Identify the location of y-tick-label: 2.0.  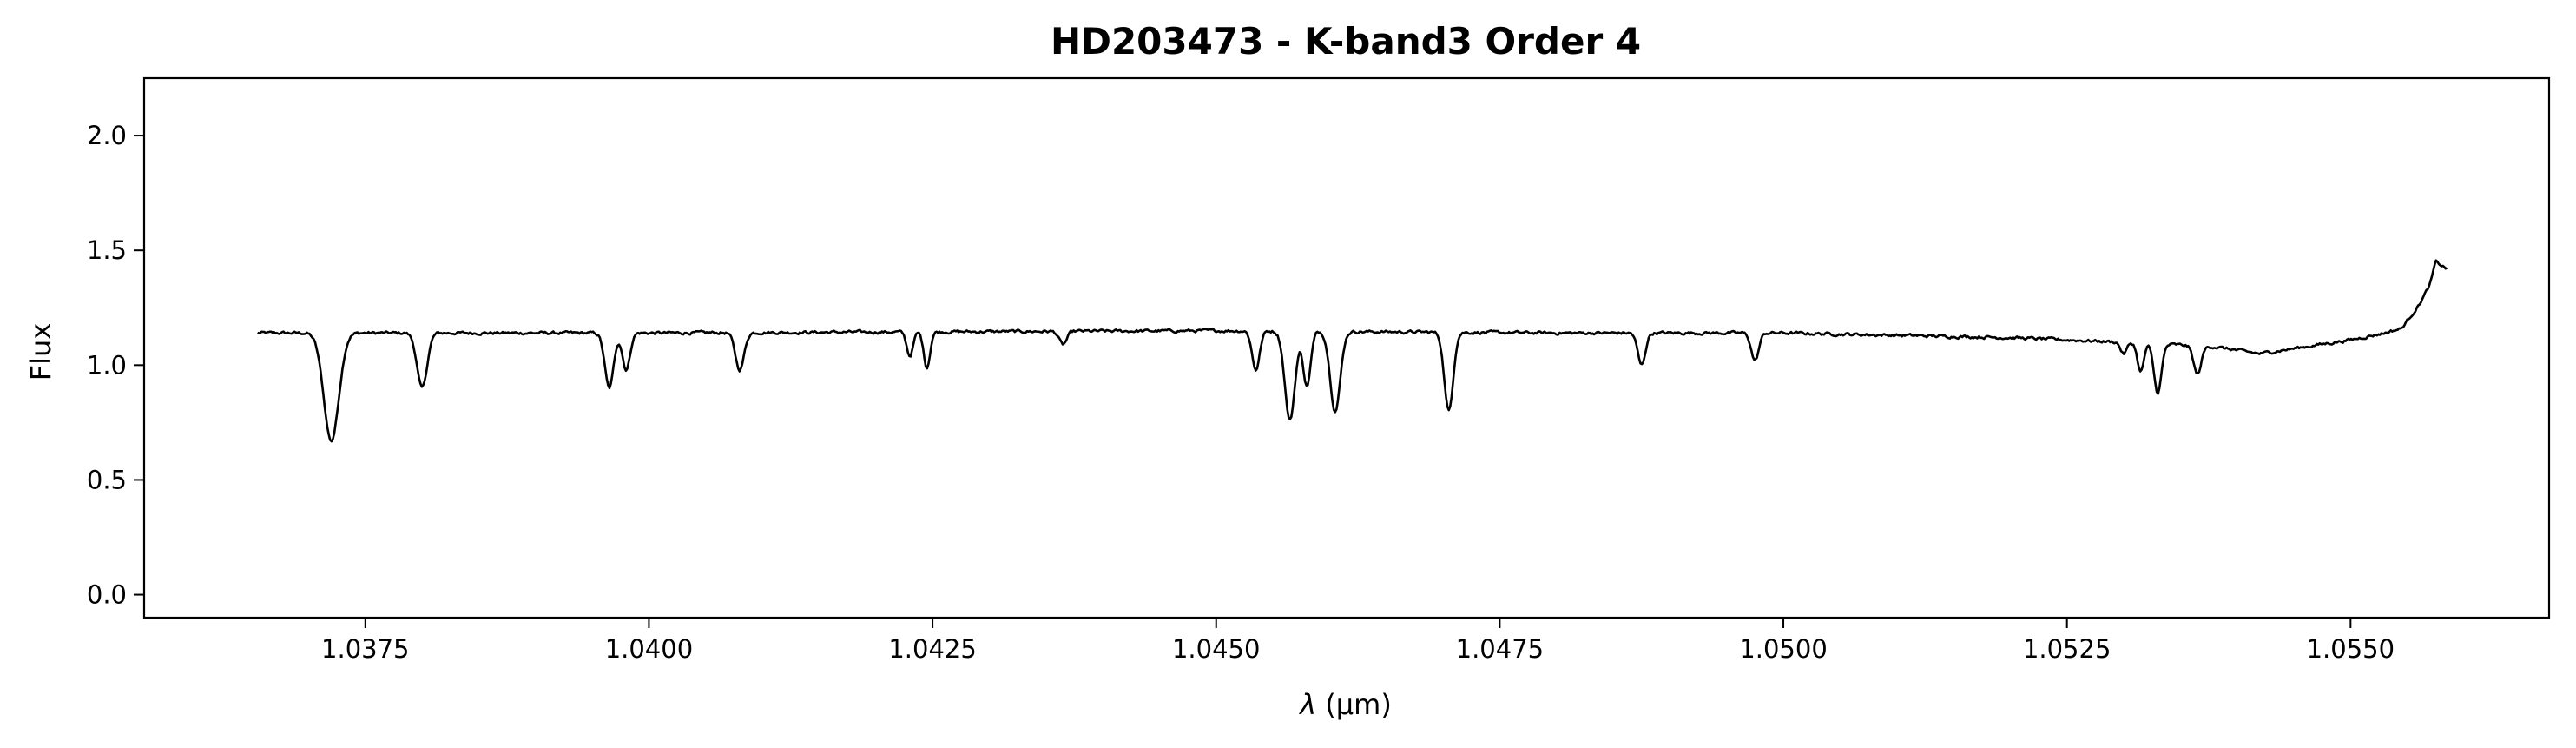
(107, 135).